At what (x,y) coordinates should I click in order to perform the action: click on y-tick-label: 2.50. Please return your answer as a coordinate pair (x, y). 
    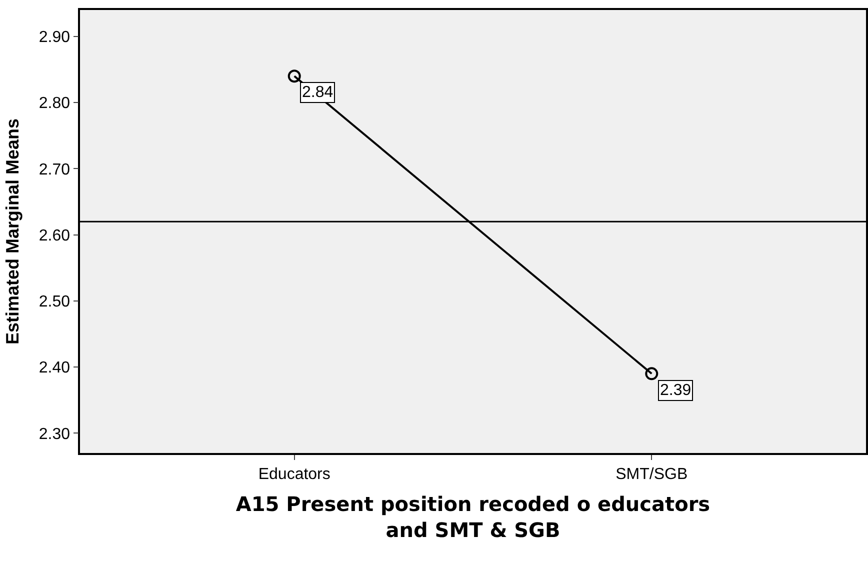
    Looking at the image, I should click on (54, 302).